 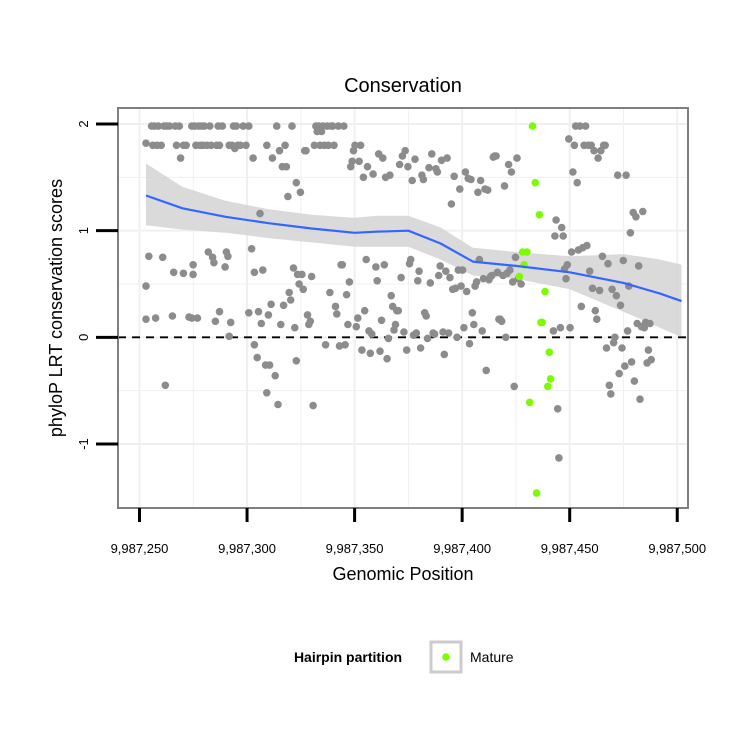 I want to click on x-tick-label: 9,987,350, so click(x=355, y=548).